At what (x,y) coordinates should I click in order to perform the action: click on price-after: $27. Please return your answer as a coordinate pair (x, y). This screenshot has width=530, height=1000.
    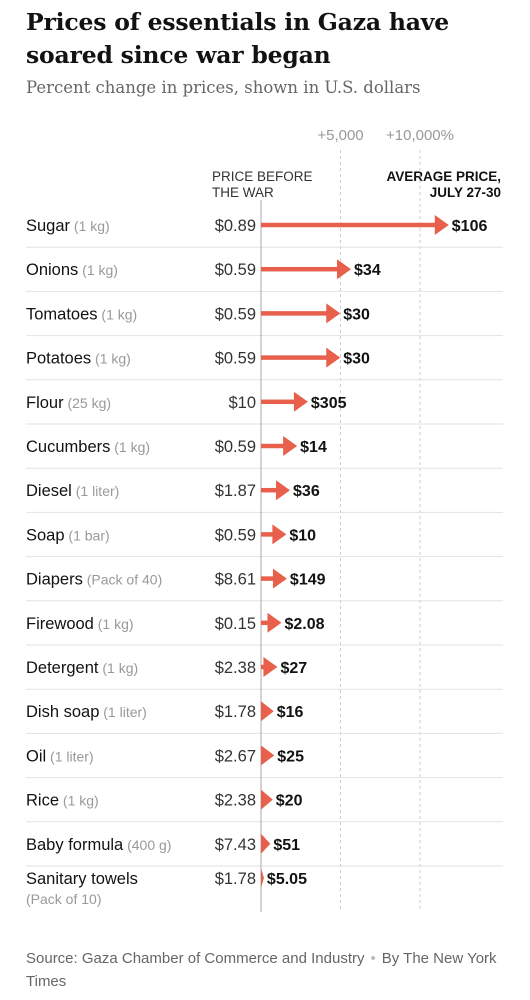
    Looking at the image, I should click on (293, 668).